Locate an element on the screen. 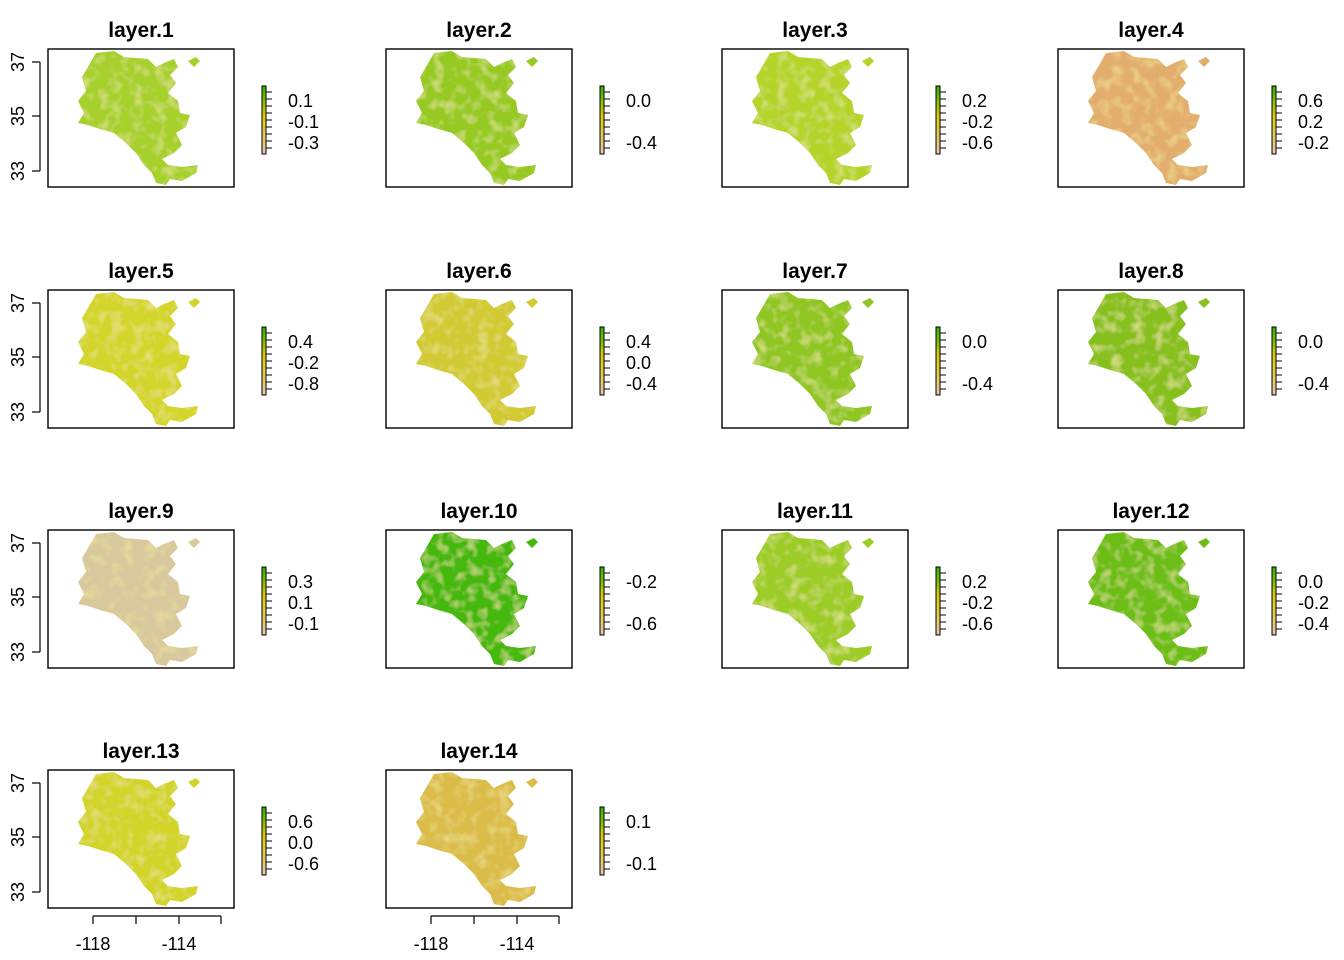  map-panel: layer.2 0.0 -0.4 is located at coordinates (521, 103).